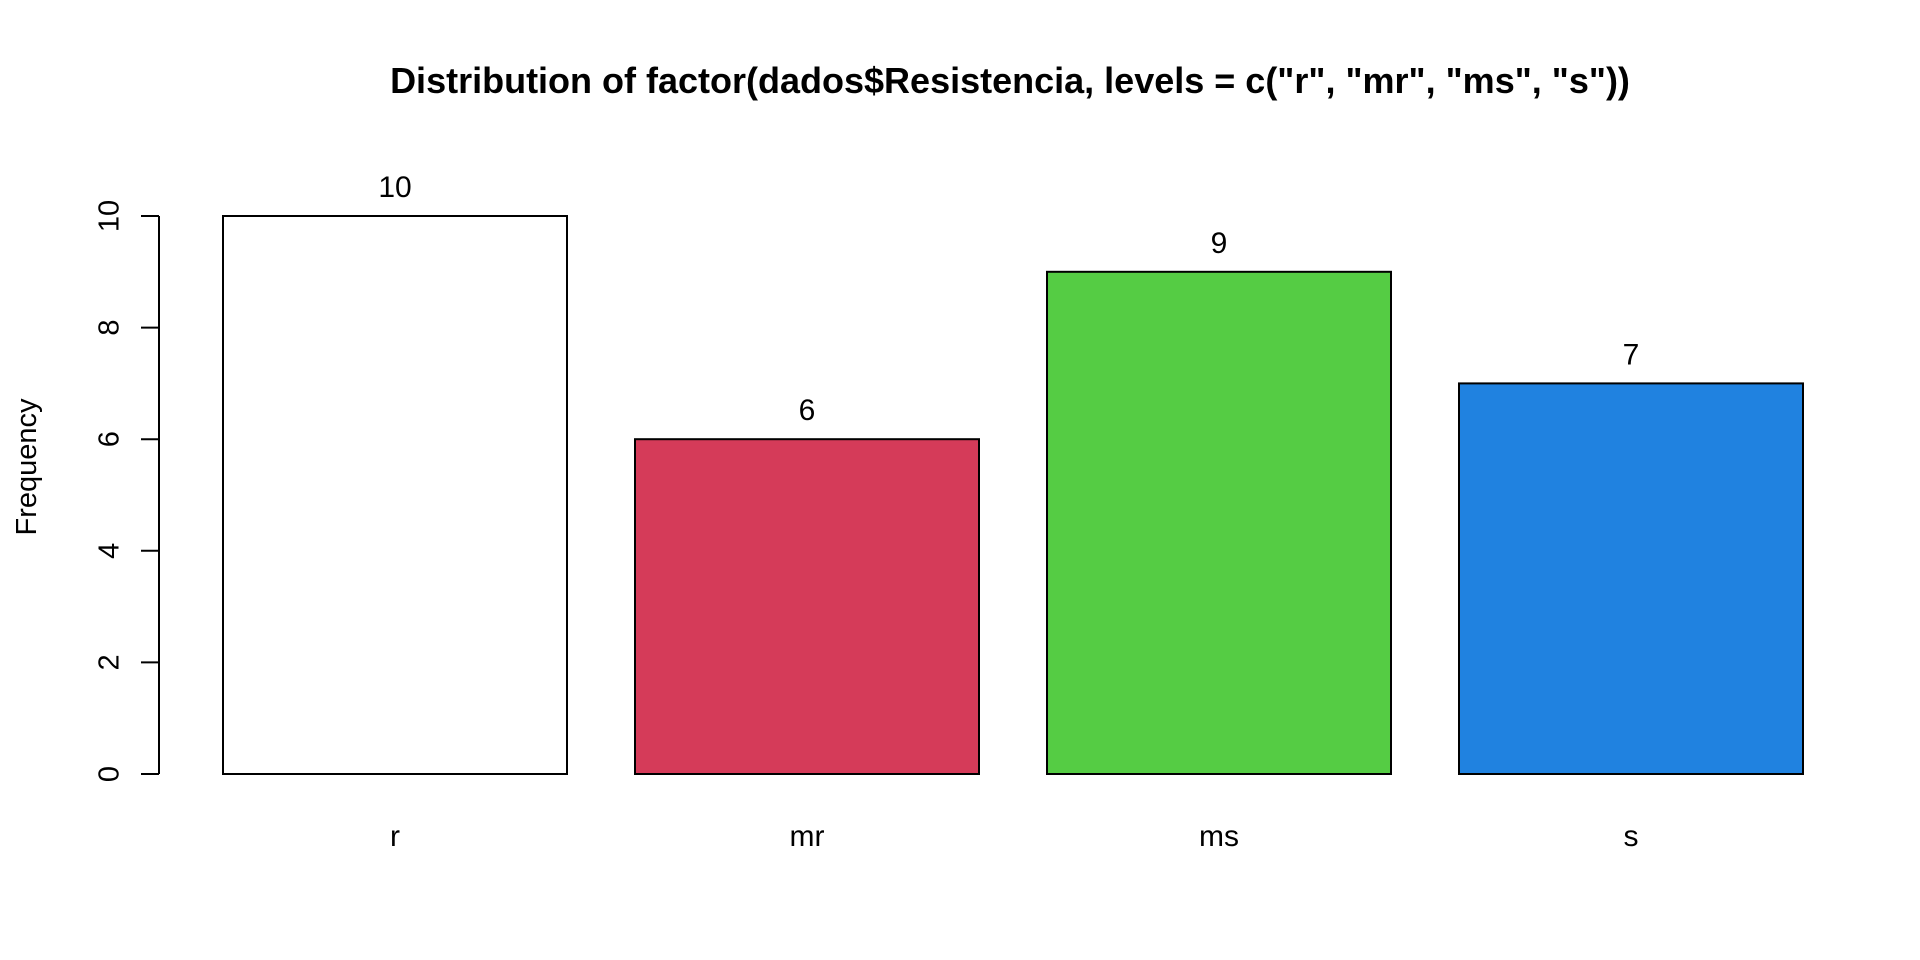 Image resolution: width=1920 pixels, height=960 pixels. What do you see at coordinates (807, 606) in the screenshot?
I see `bar-mr` at bounding box center [807, 606].